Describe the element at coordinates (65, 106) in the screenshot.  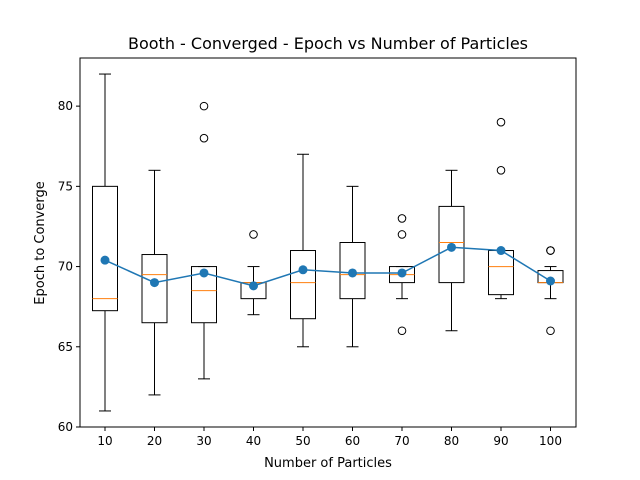
I see `y-tick-label: 80` at that location.